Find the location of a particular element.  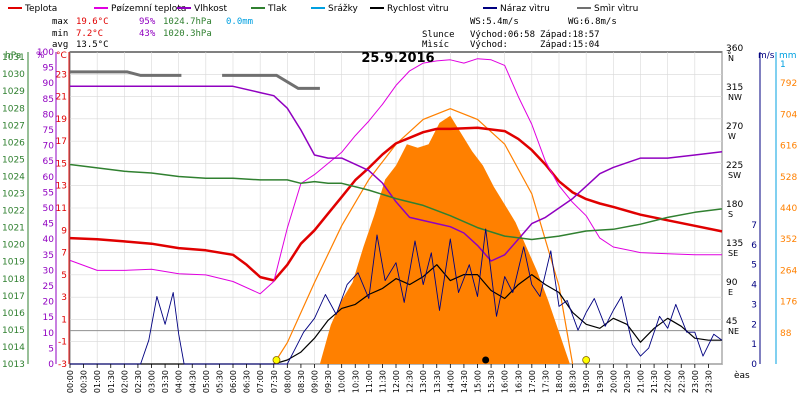

x-tick-label: 05:30 is located at coordinates (219, 381).